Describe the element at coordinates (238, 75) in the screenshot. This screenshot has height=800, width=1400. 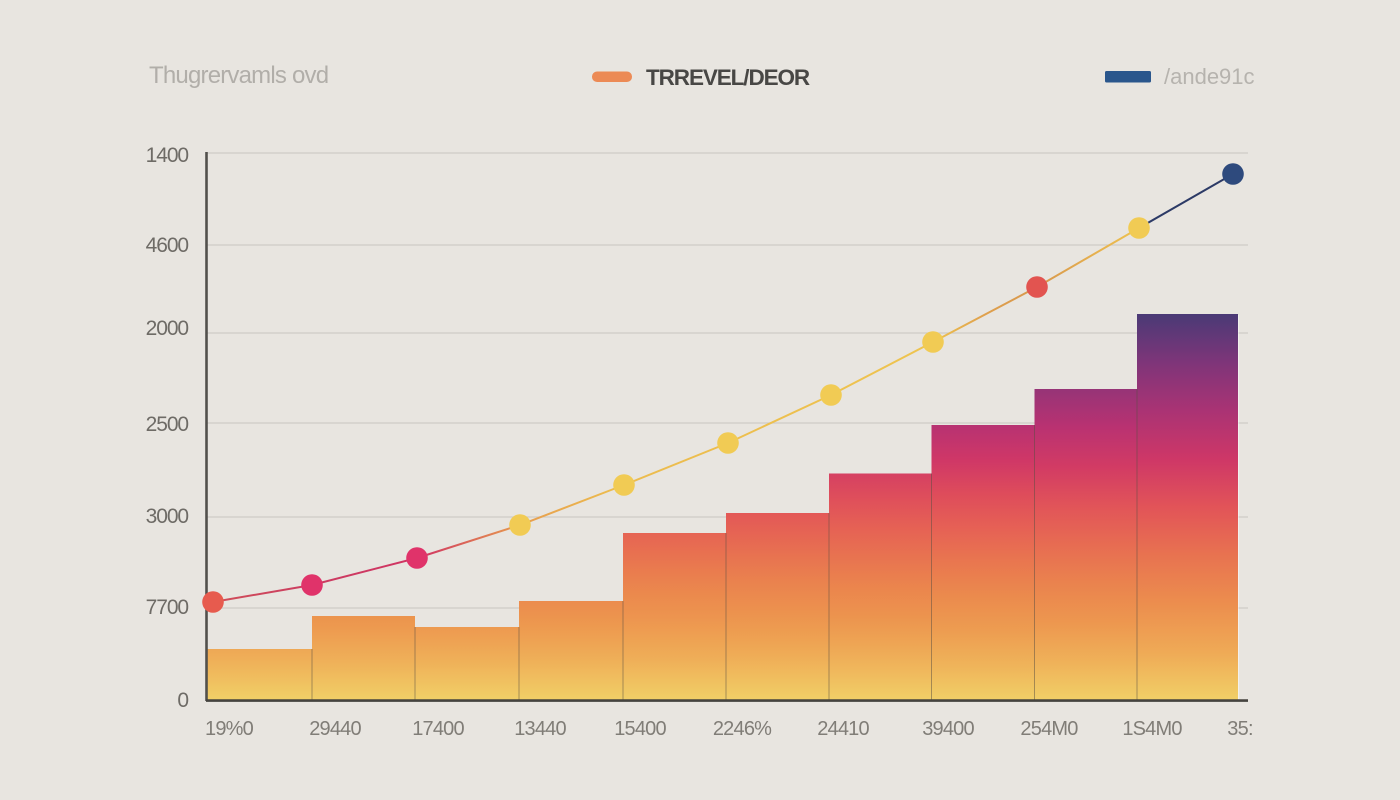
I see `svg-text: Thugrervamls ovd` at that location.